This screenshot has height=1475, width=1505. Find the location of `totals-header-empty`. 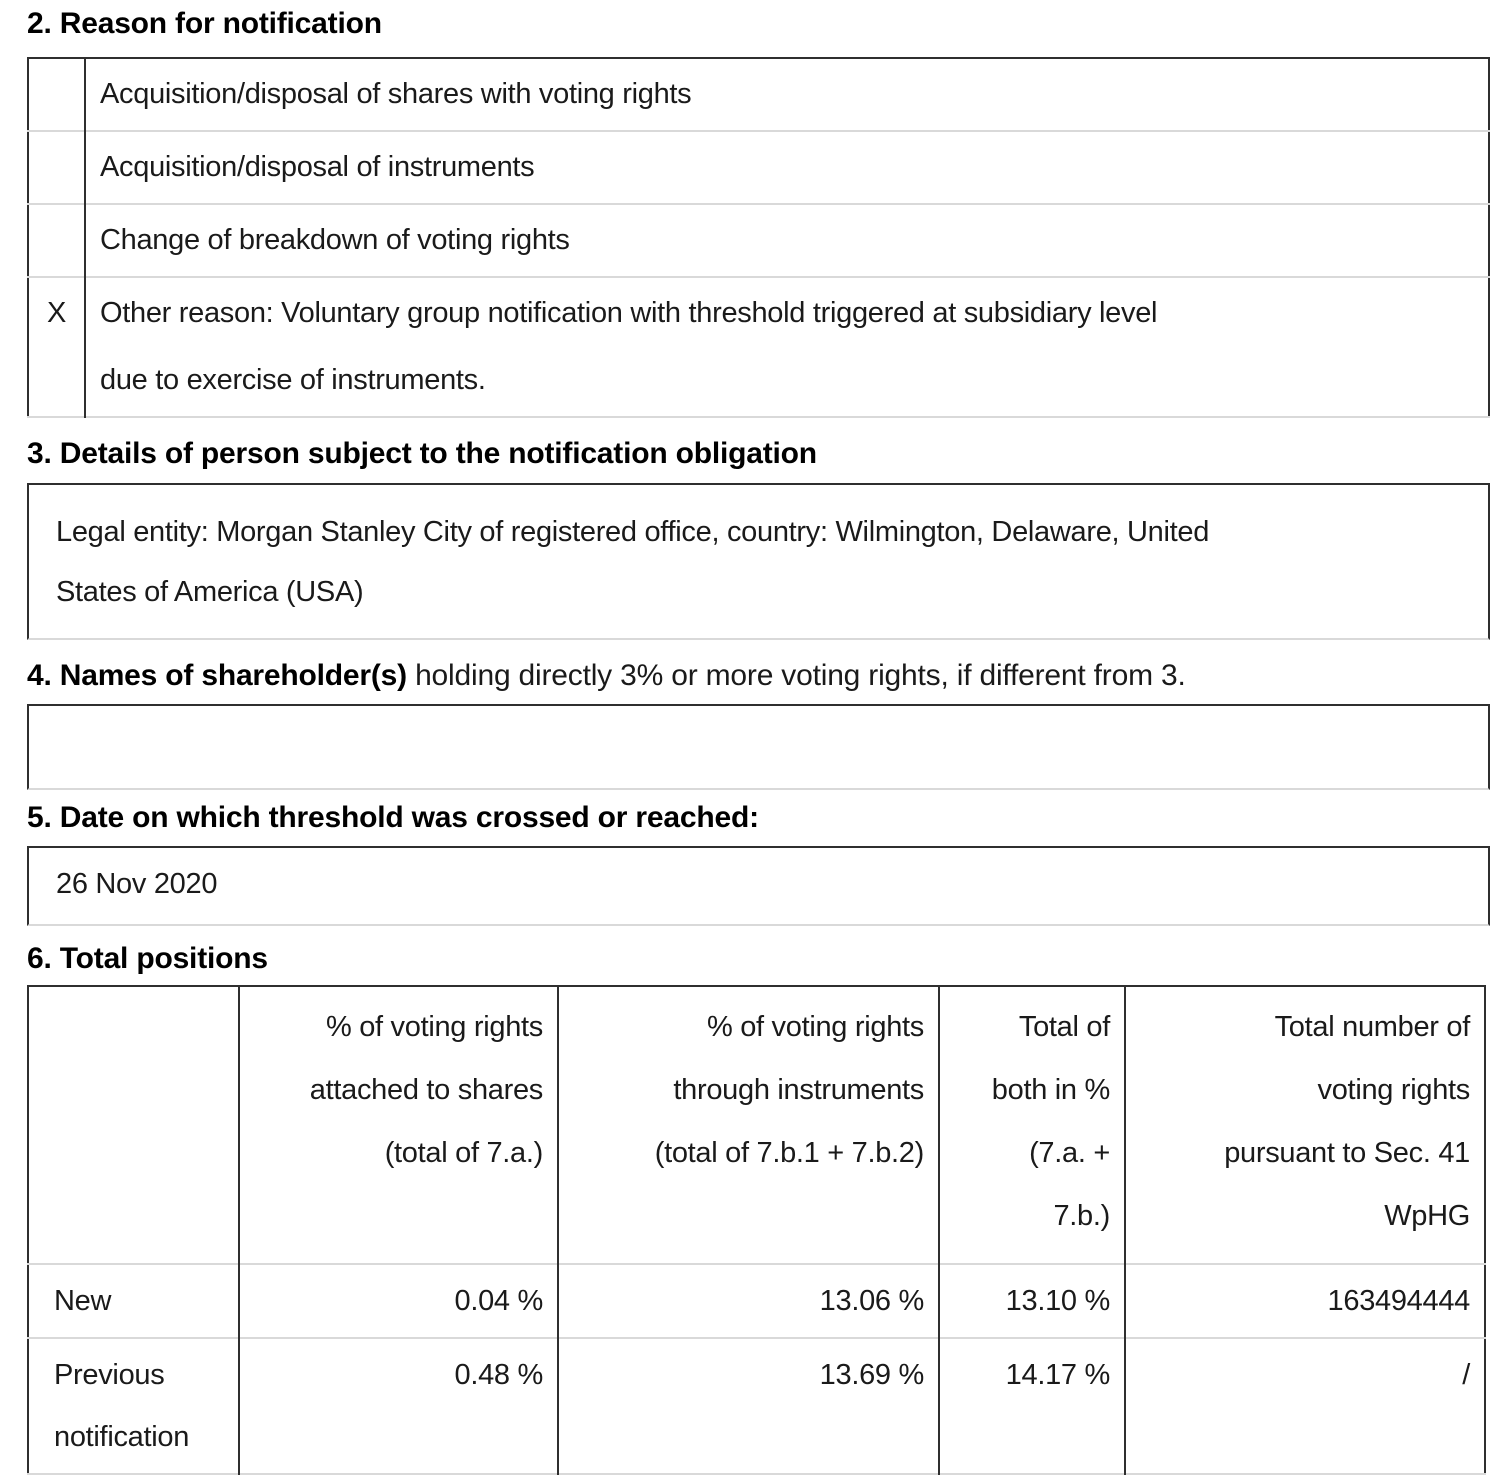

totals-header-empty is located at coordinates (133, 1125).